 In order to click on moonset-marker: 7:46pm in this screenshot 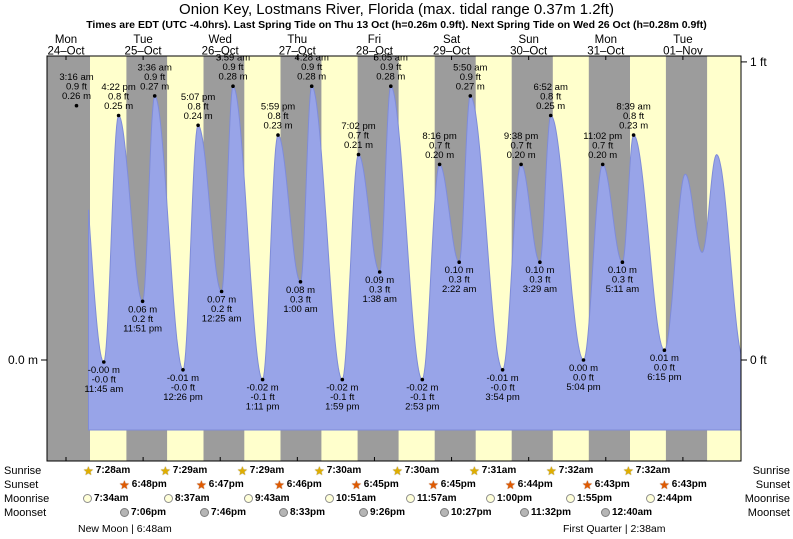, I will do `click(223, 512)`.